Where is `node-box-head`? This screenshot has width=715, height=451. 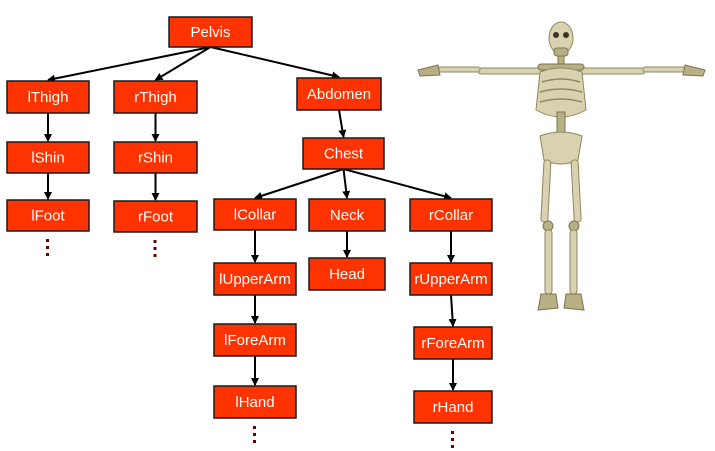
node-box-head is located at coordinates (347, 274).